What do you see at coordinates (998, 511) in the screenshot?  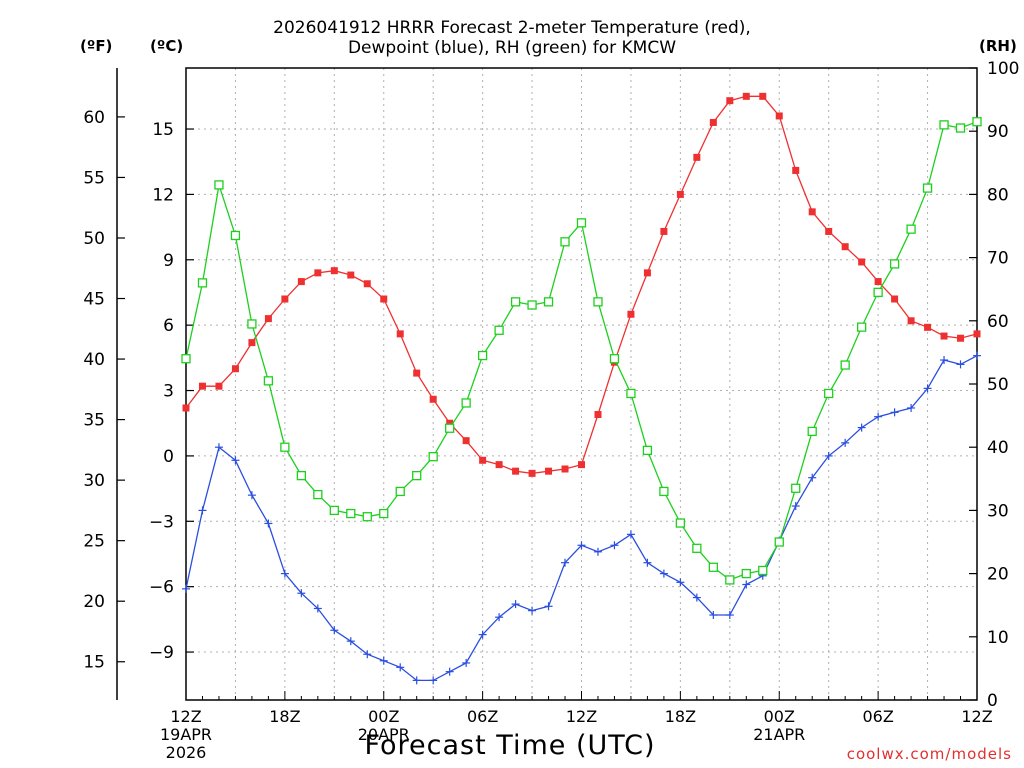 I see `rh-tick-label: 30` at bounding box center [998, 511].